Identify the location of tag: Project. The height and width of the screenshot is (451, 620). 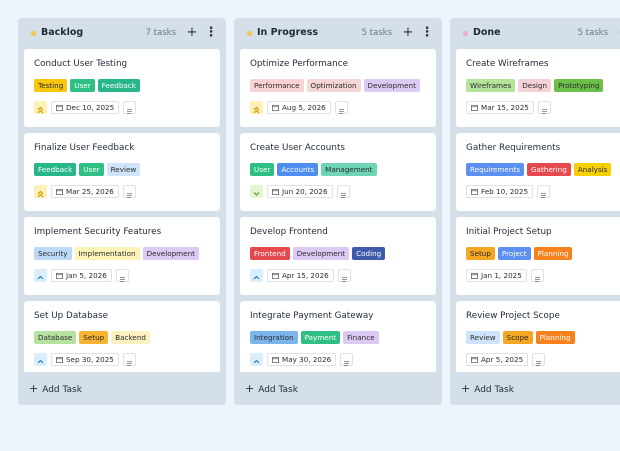
(514, 253).